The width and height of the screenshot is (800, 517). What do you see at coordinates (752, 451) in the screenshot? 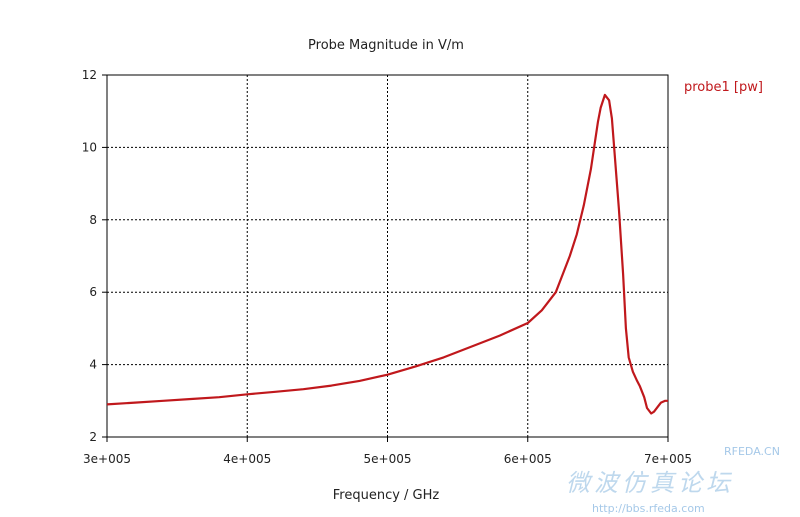
I see `watermark-site: RFEDA.CN` at bounding box center [752, 451].